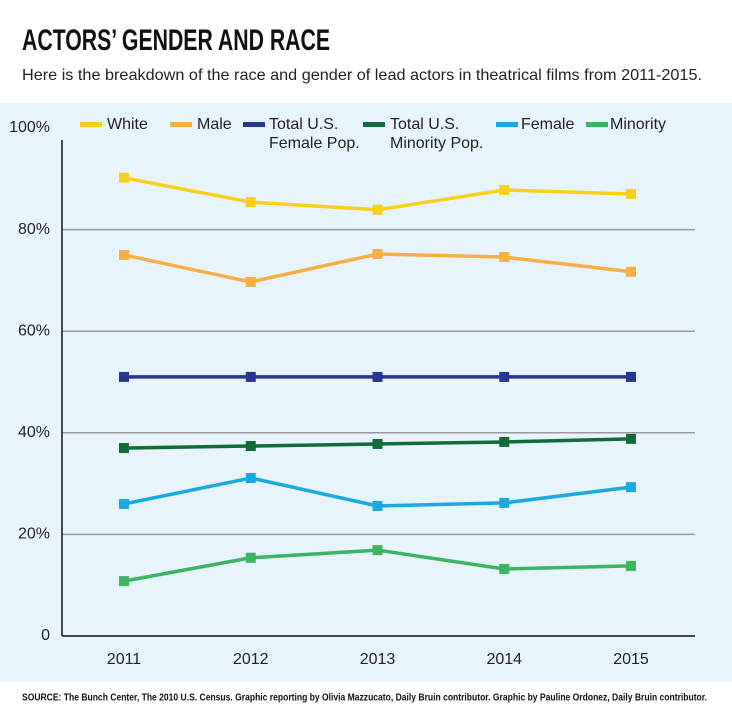 The width and height of the screenshot is (732, 717). I want to click on legend-label: Total U.S. Minority Pop., so click(437, 134).